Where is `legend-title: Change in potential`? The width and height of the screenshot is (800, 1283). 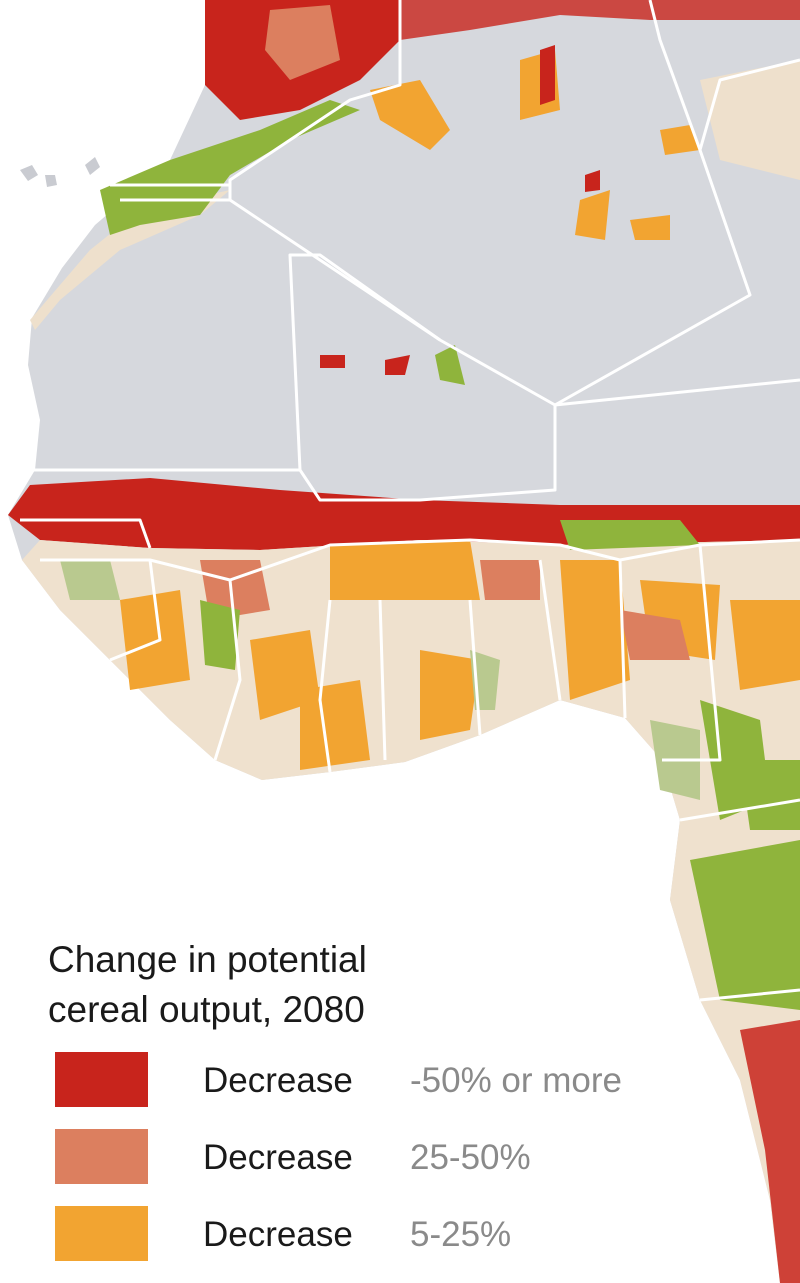 legend-title: Change in potential is located at coordinates (207, 959).